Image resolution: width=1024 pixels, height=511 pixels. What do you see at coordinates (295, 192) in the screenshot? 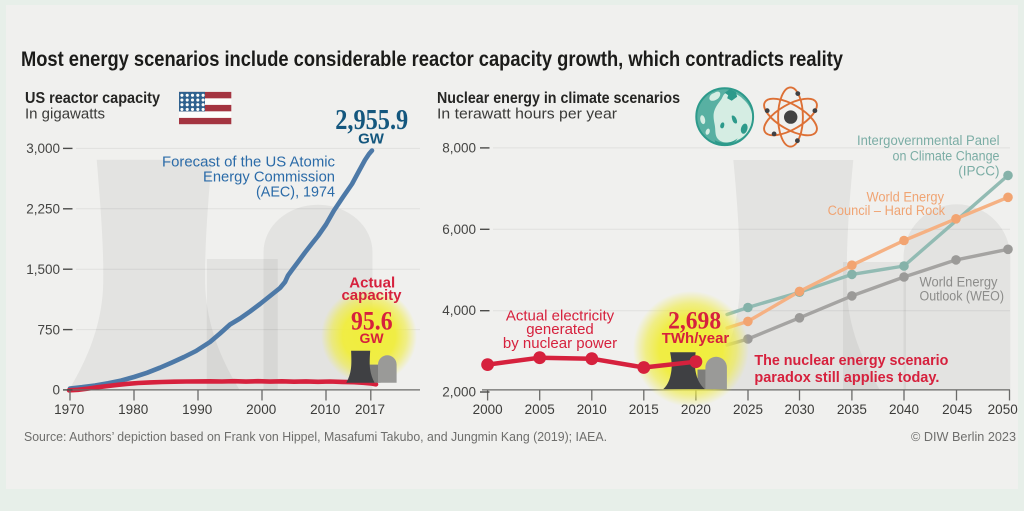
I see `svg-text: (AEC), 1974` at bounding box center [295, 192].